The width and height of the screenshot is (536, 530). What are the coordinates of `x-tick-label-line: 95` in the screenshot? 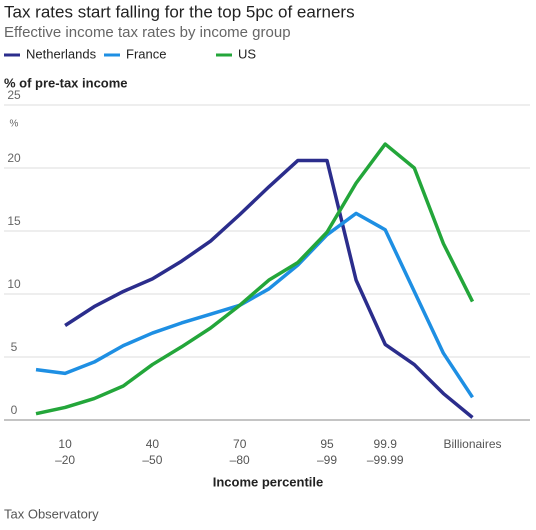 It's located at (327, 444).